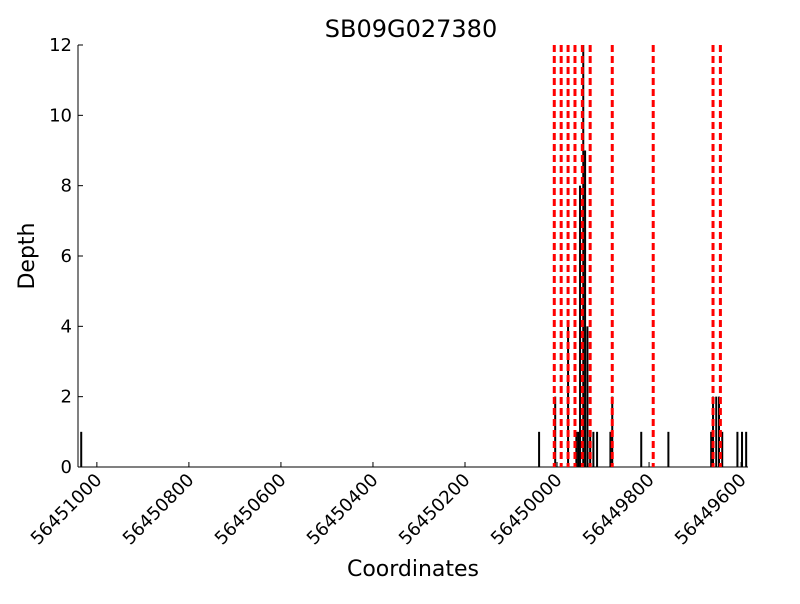 This screenshot has width=800, height=604. What do you see at coordinates (66, 467) in the screenshot?
I see `y-tick-label: 0` at bounding box center [66, 467].